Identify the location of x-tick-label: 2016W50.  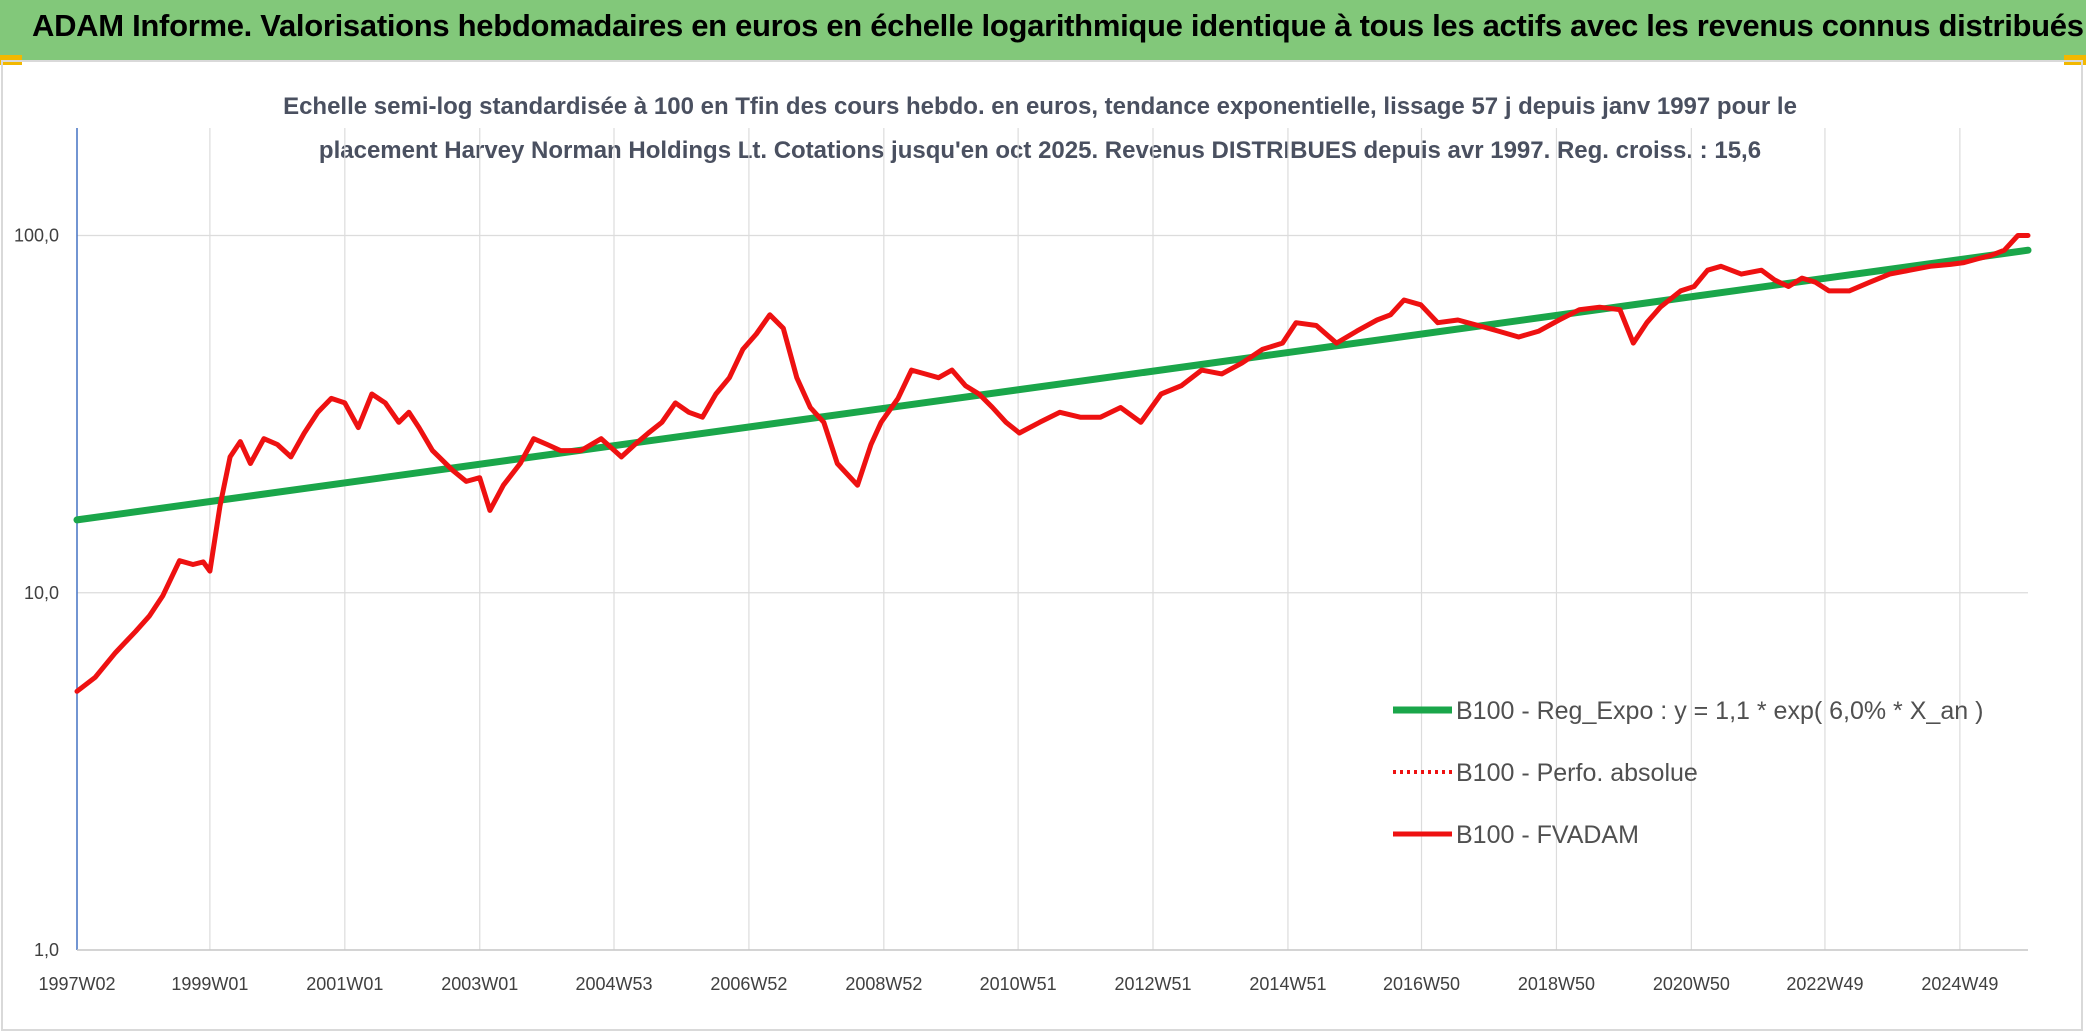
(1421, 984).